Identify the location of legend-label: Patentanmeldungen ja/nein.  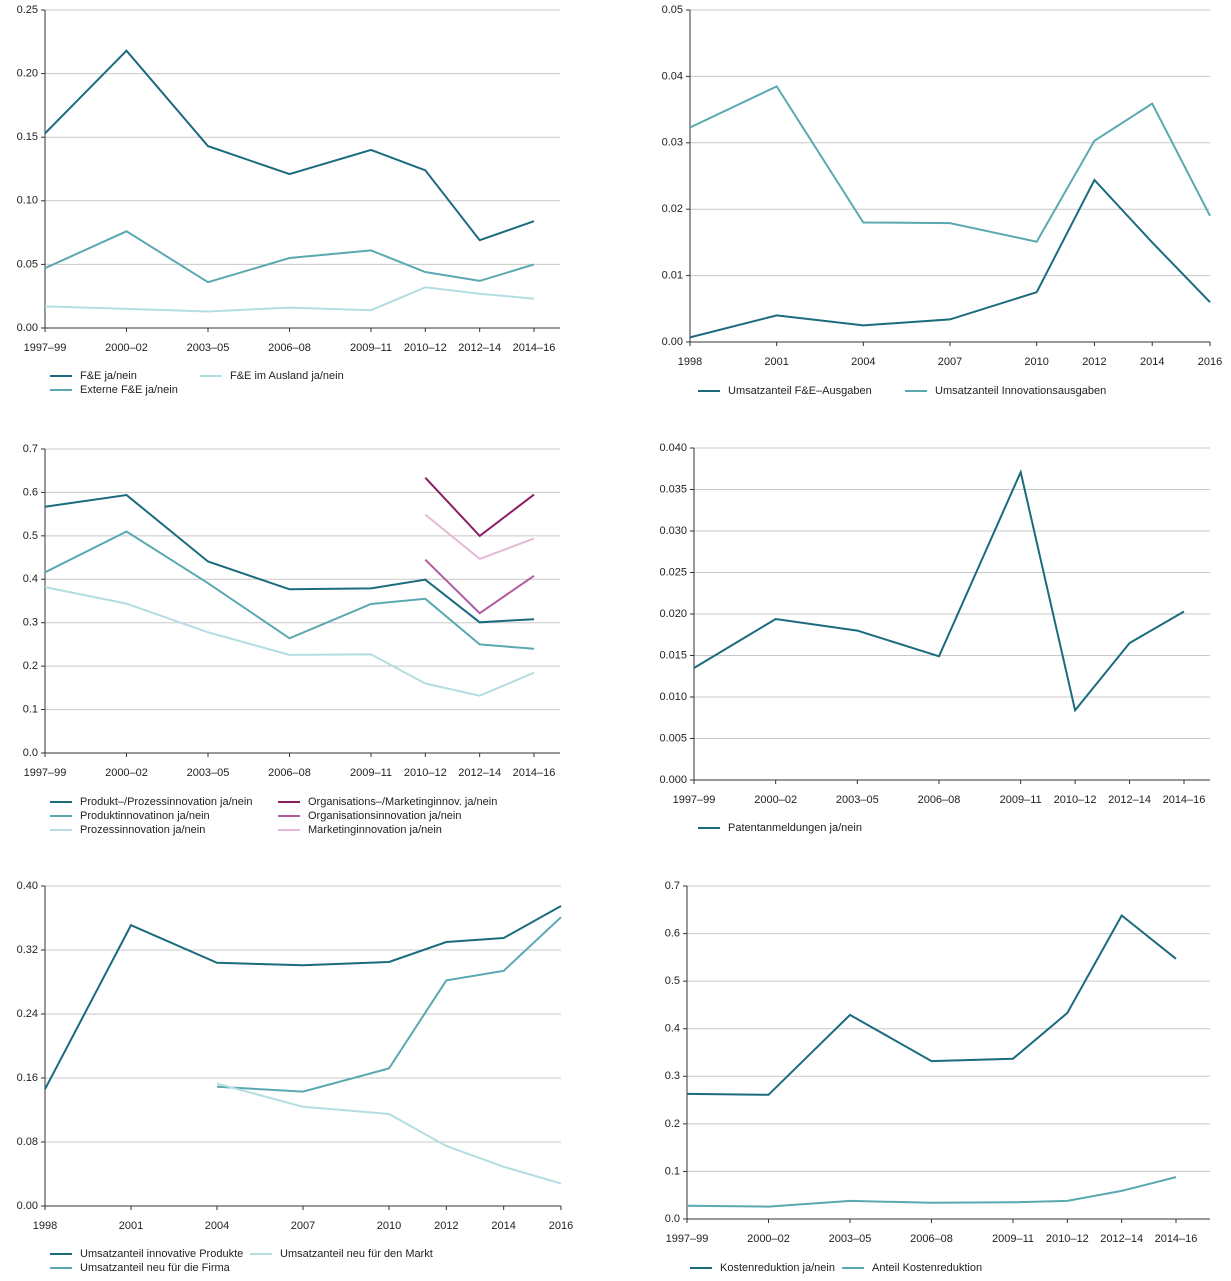
(795, 828).